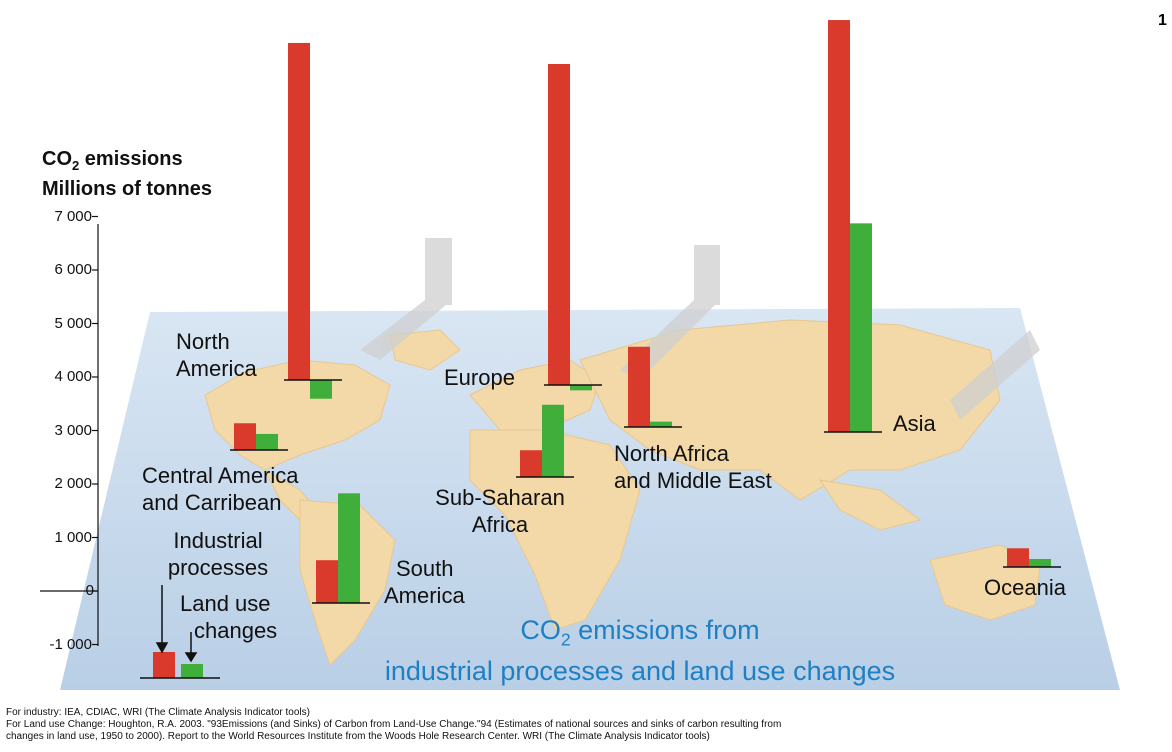  Describe the element at coordinates (73, 376) in the screenshot. I see `y-tick-label: 4 000` at that location.